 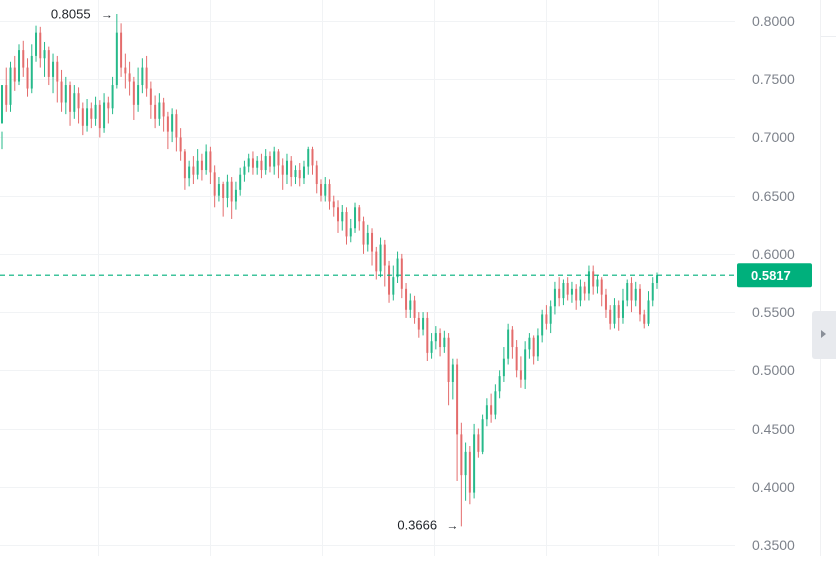 I want to click on expand-panel-handle, so click(x=824, y=335).